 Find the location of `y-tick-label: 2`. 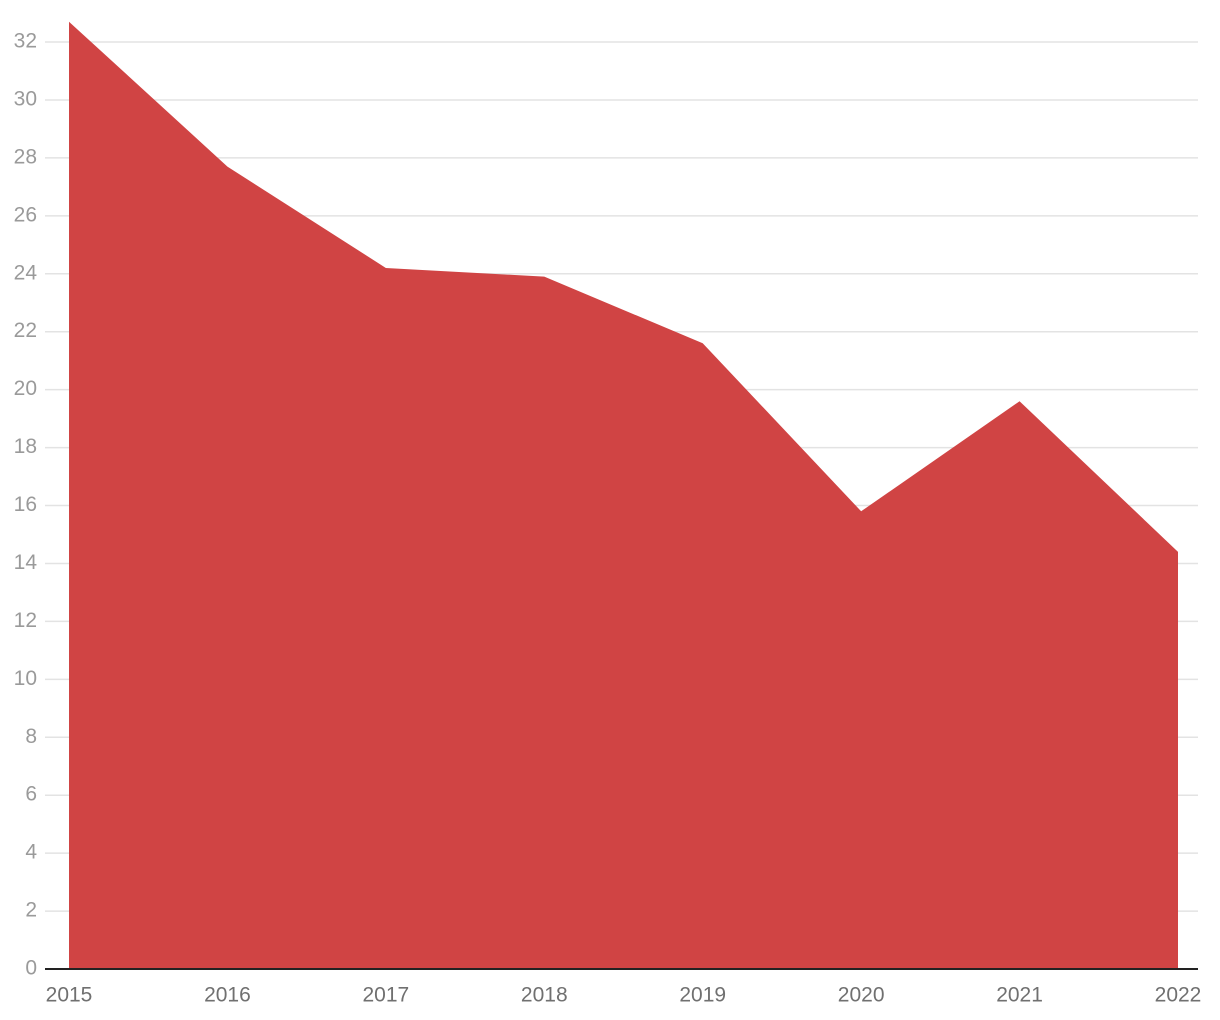

y-tick-label: 2 is located at coordinates (31, 910).